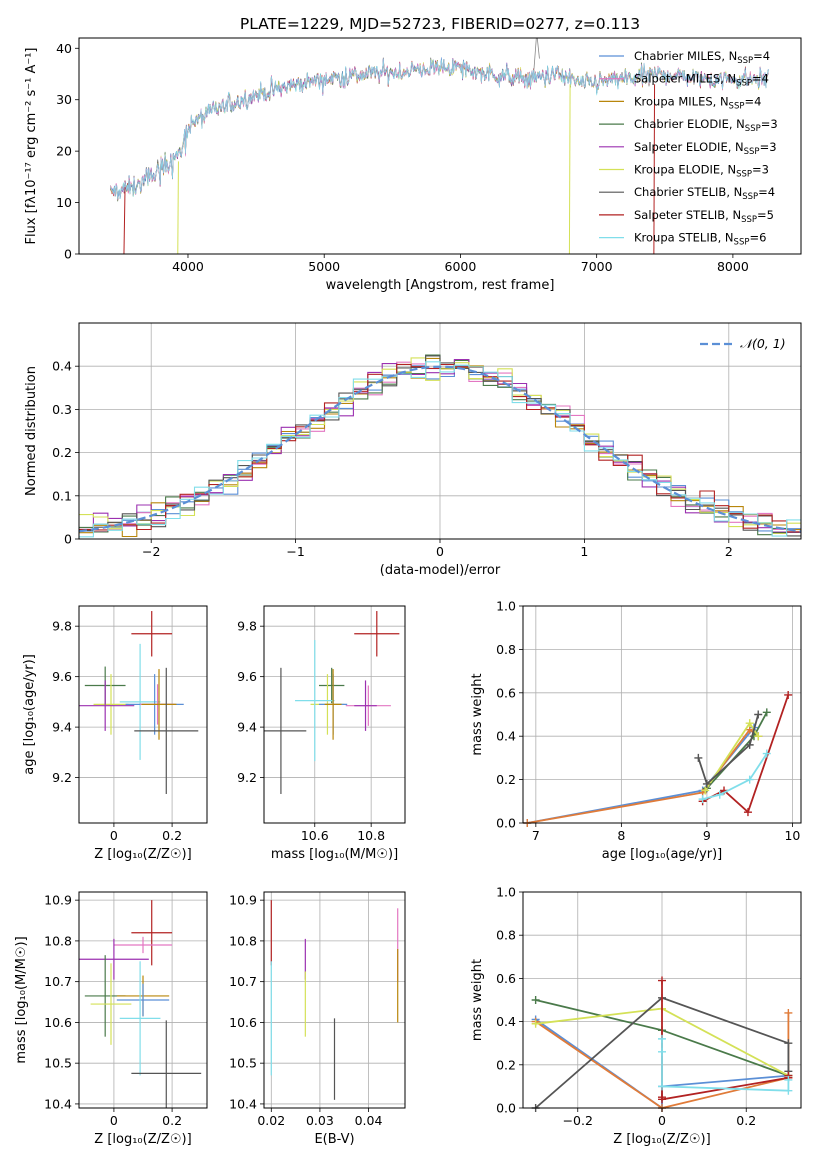 Image resolution: width=819 pixels, height=1170 pixels. What do you see at coordinates (697, 102) in the screenshot?
I see `legend-label: Kroupa MILES, NSSP=4` at bounding box center [697, 102].